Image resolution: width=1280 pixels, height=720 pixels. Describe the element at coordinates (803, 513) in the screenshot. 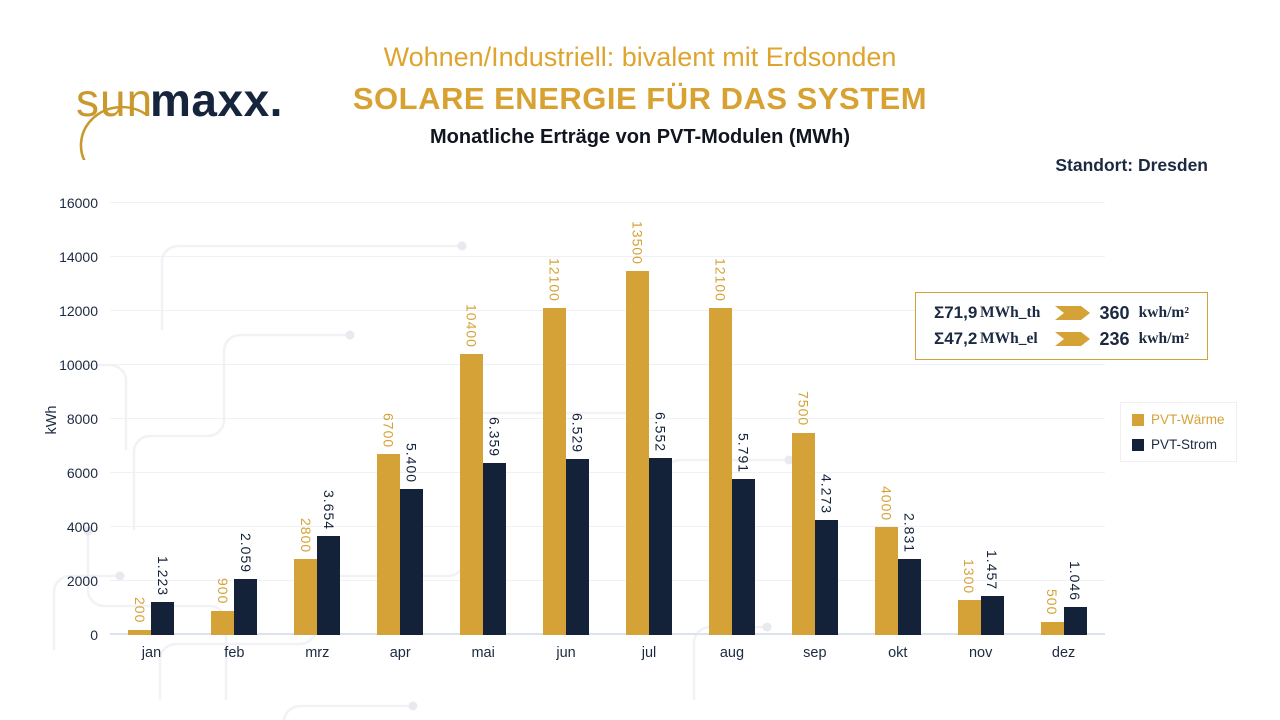

I see `bar-pvt-w-rme-sep: 7500` at that location.